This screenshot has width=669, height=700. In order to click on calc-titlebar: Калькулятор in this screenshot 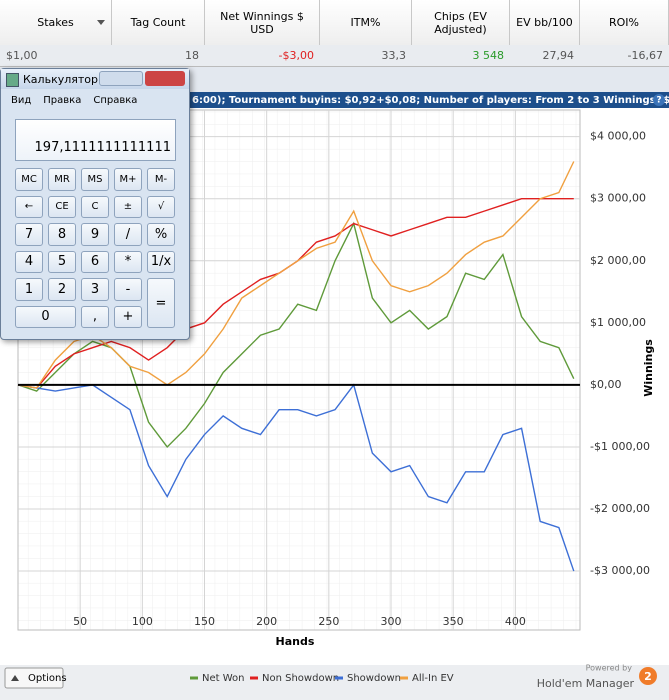, I will do `click(95, 79)`.